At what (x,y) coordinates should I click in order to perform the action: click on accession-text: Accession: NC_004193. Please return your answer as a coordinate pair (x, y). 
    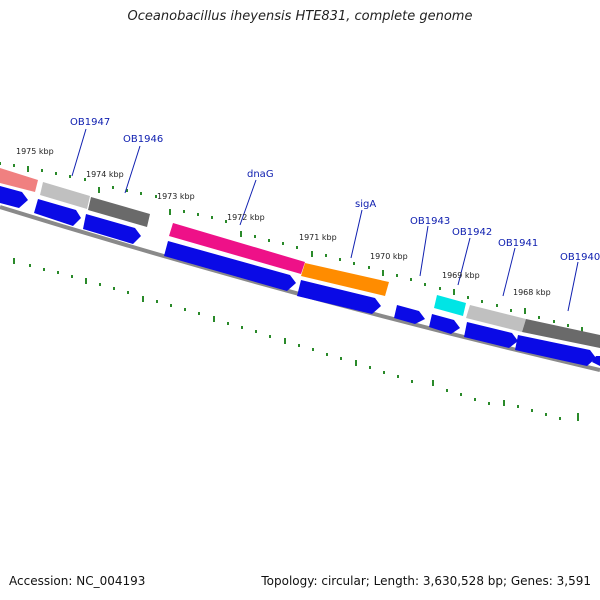
    Looking at the image, I should click on (77, 581).